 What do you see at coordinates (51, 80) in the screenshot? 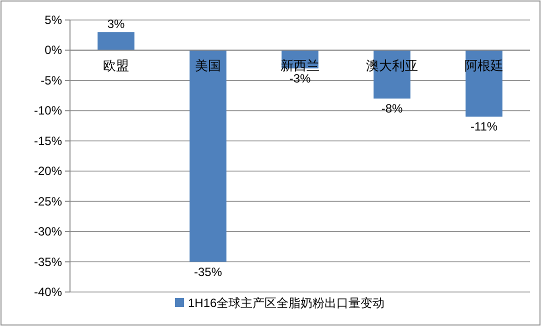
I see `y-tick-label: -5%` at bounding box center [51, 80].